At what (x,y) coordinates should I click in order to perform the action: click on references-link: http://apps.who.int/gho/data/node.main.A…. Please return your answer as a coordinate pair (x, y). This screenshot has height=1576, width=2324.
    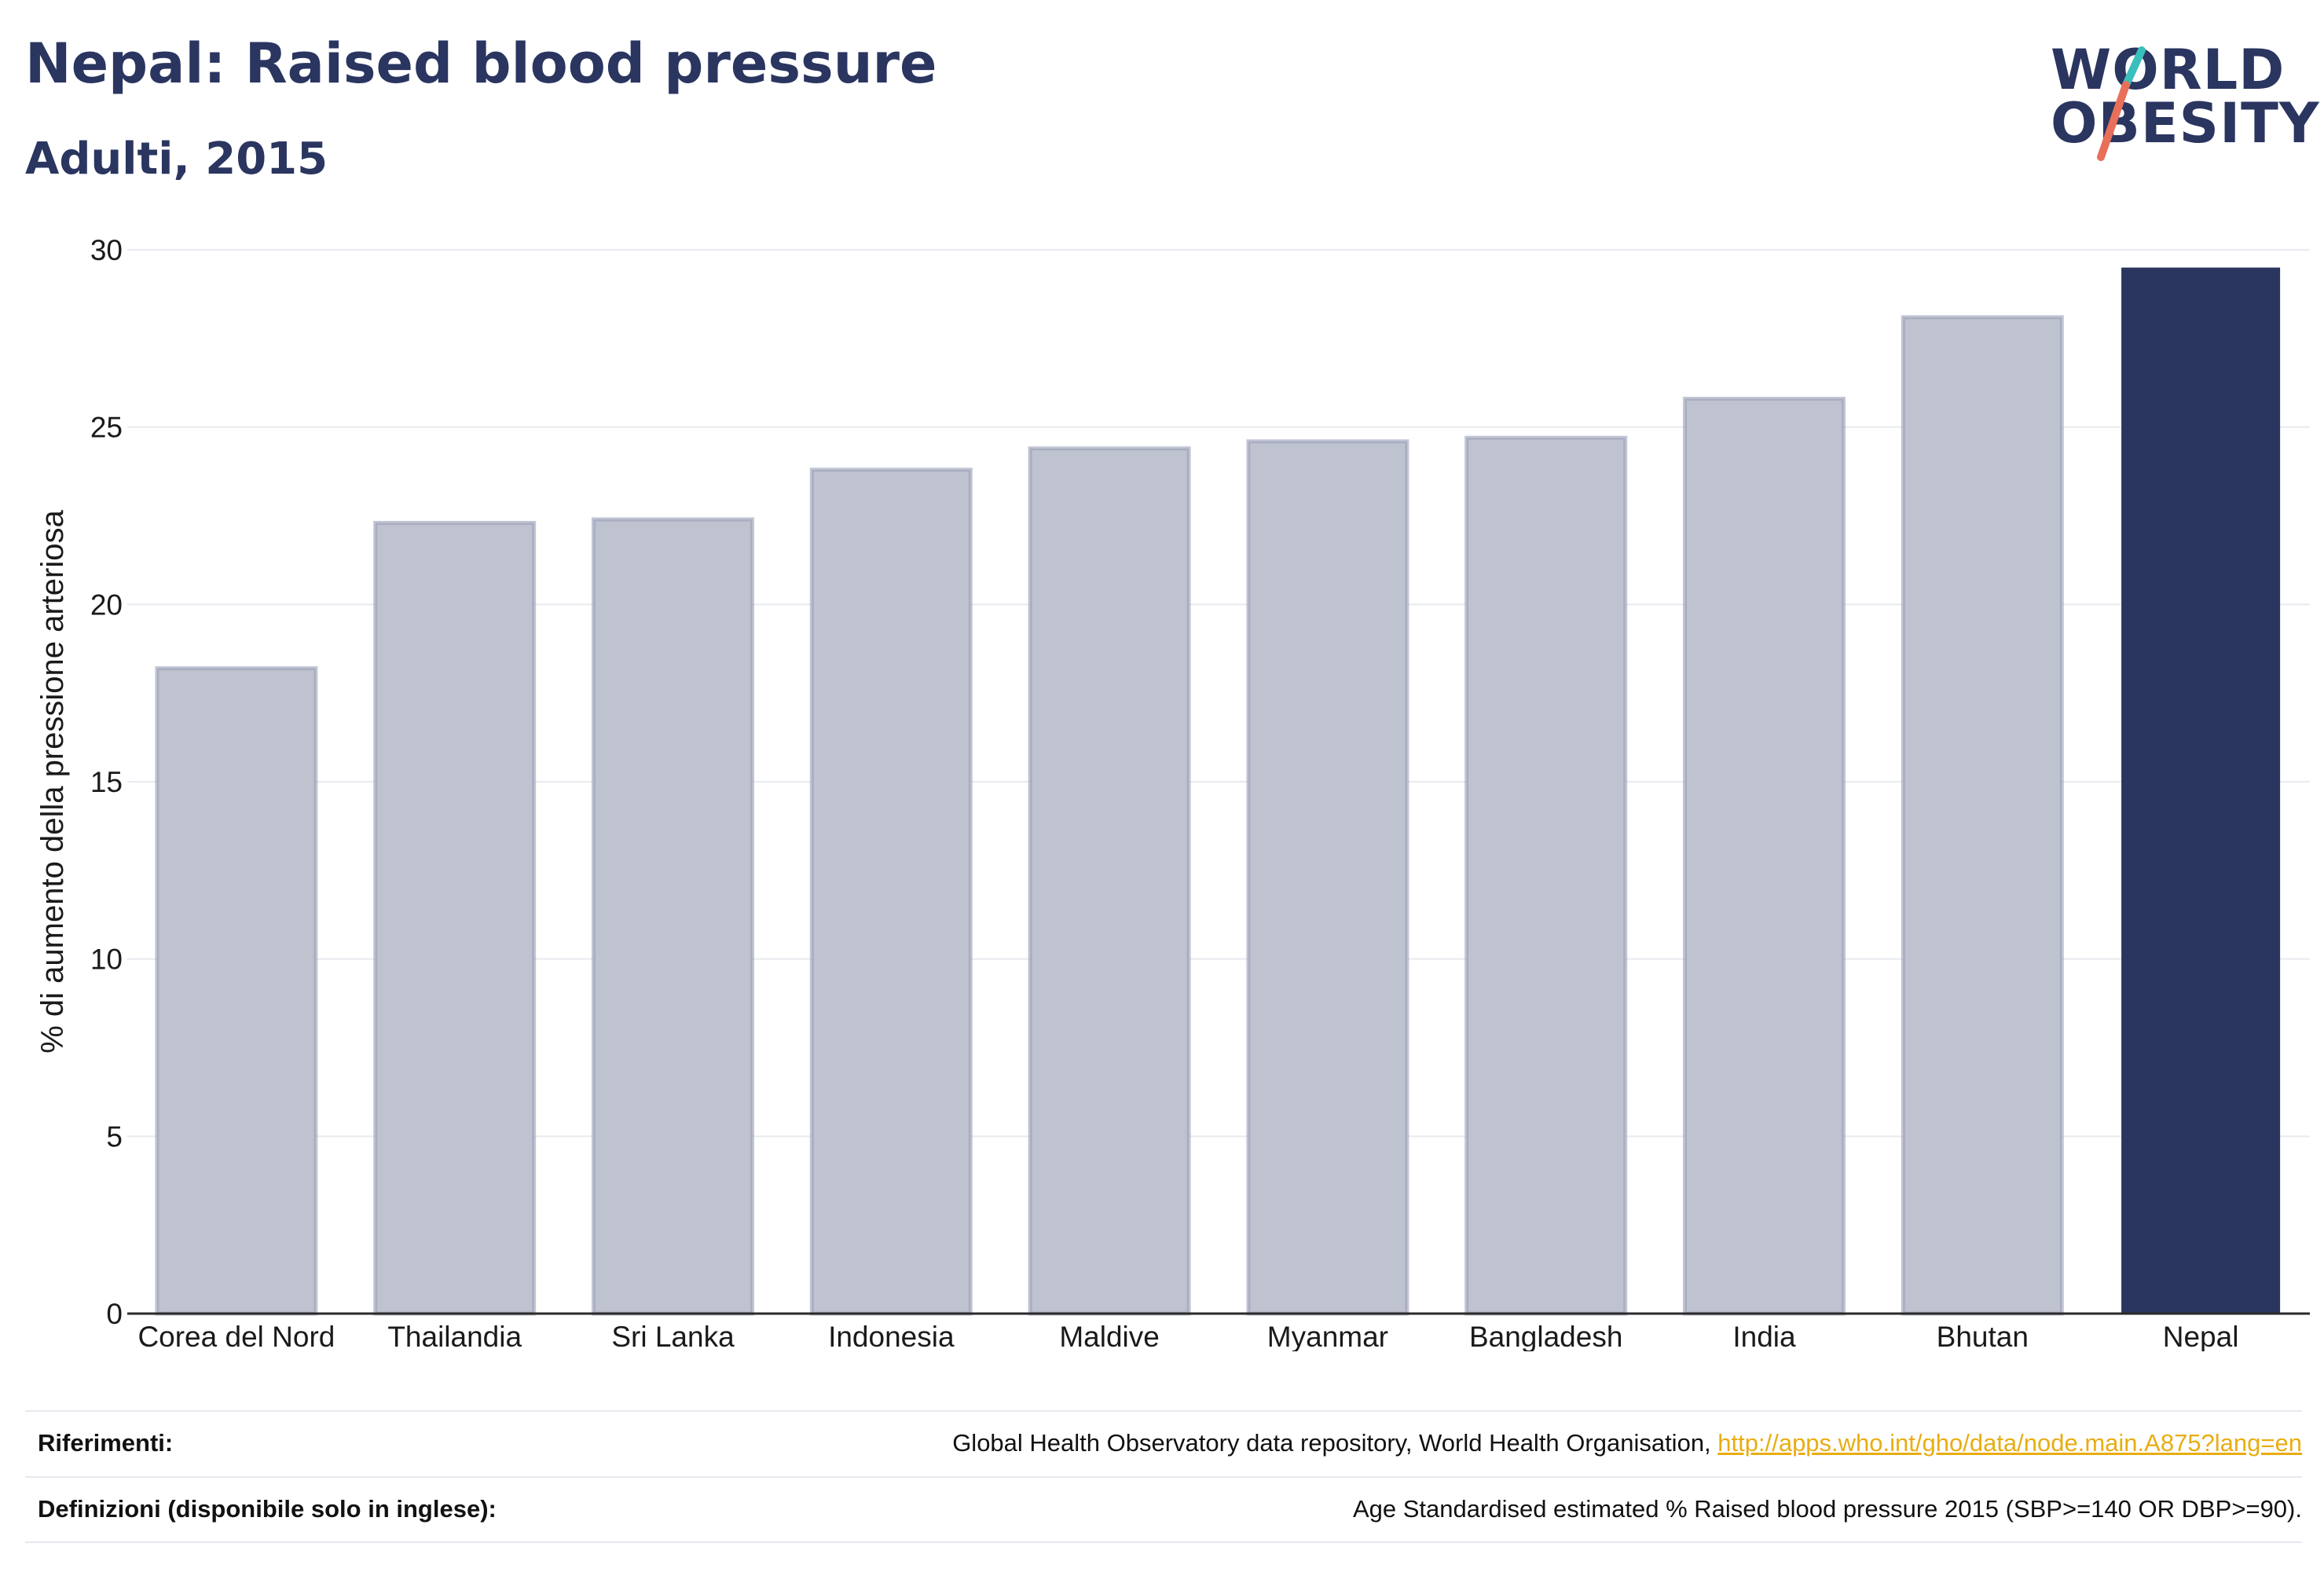
    Looking at the image, I should click on (2009, 1443).